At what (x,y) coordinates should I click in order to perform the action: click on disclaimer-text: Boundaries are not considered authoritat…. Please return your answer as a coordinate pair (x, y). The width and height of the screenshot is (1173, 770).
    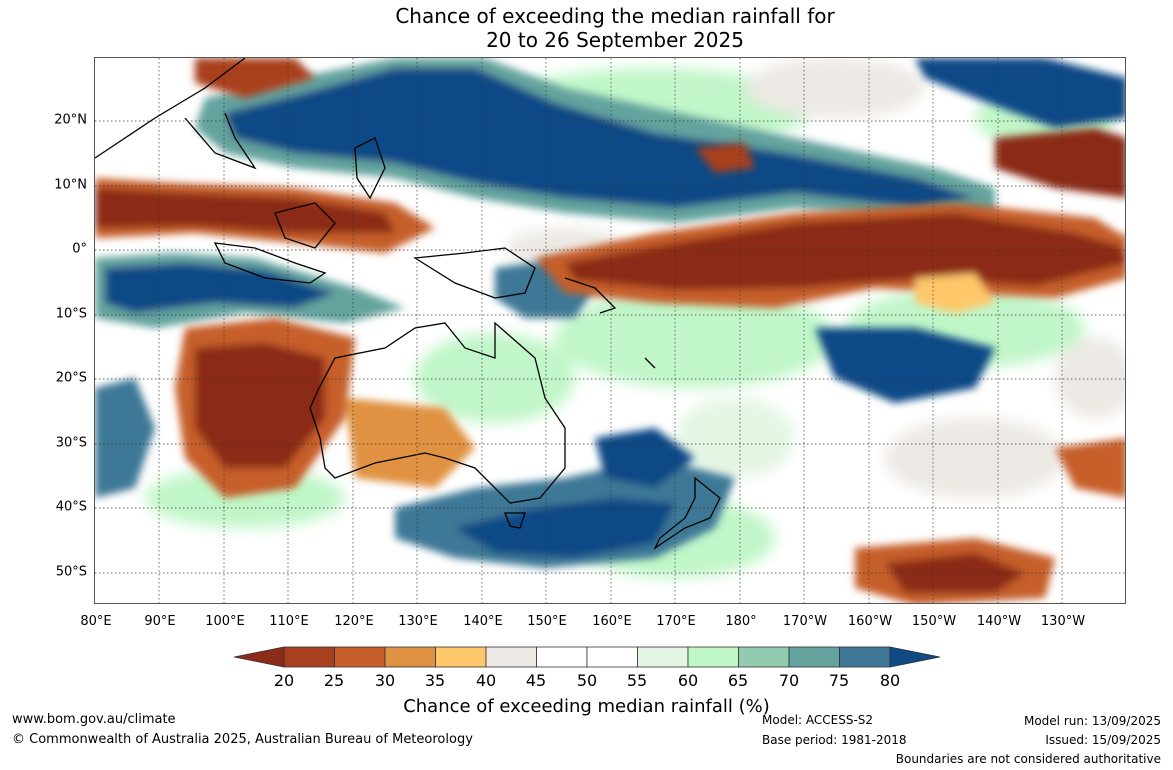
    Looking at the image, I should click on (1028, 759).